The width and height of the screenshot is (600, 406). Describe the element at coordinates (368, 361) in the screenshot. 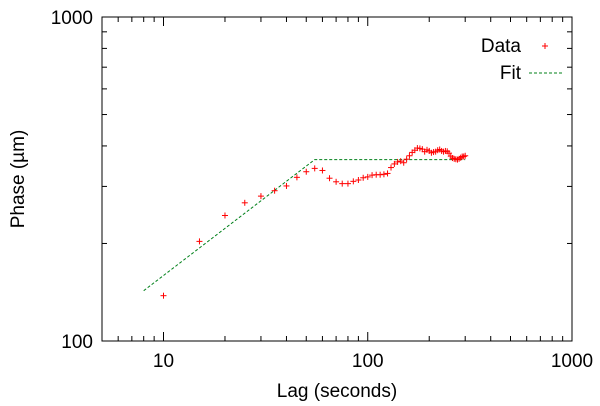

I see `x-tick-label: 100` at that location.